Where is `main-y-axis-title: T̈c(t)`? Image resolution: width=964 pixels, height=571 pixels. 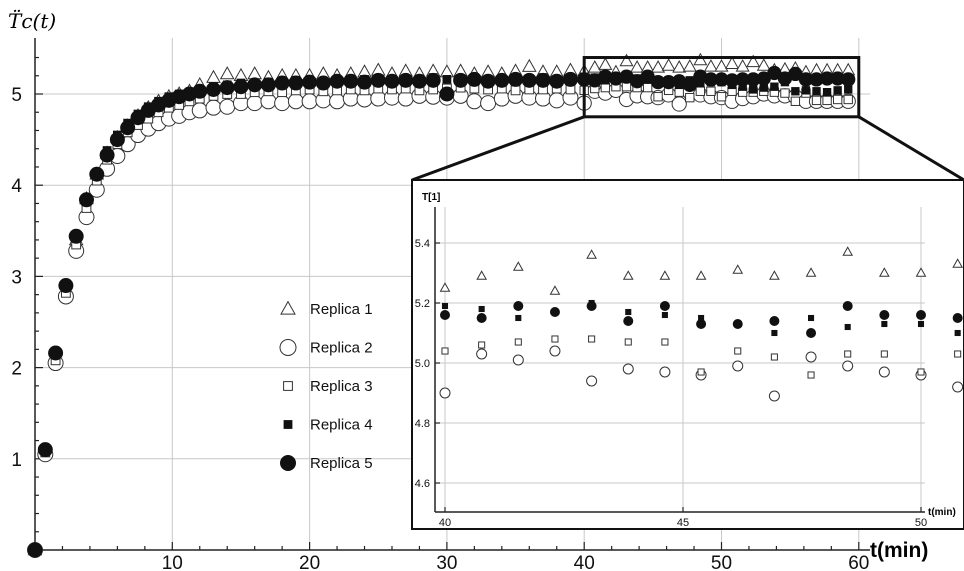 main-y-axis-title: T̈c(t) is located at coordinates (32, 21).